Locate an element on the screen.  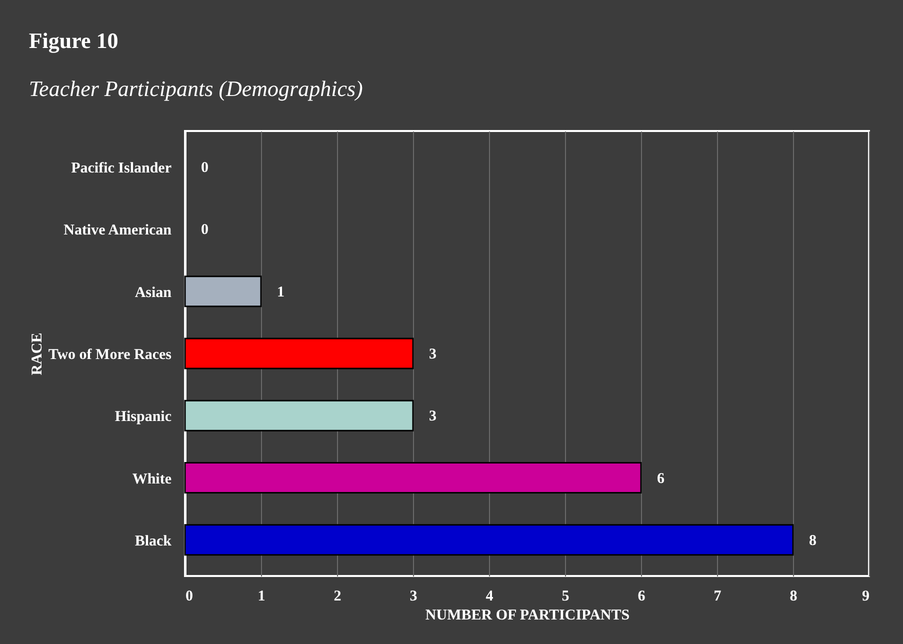
x-tick-label: 7 is located at coordinates (718, 596).